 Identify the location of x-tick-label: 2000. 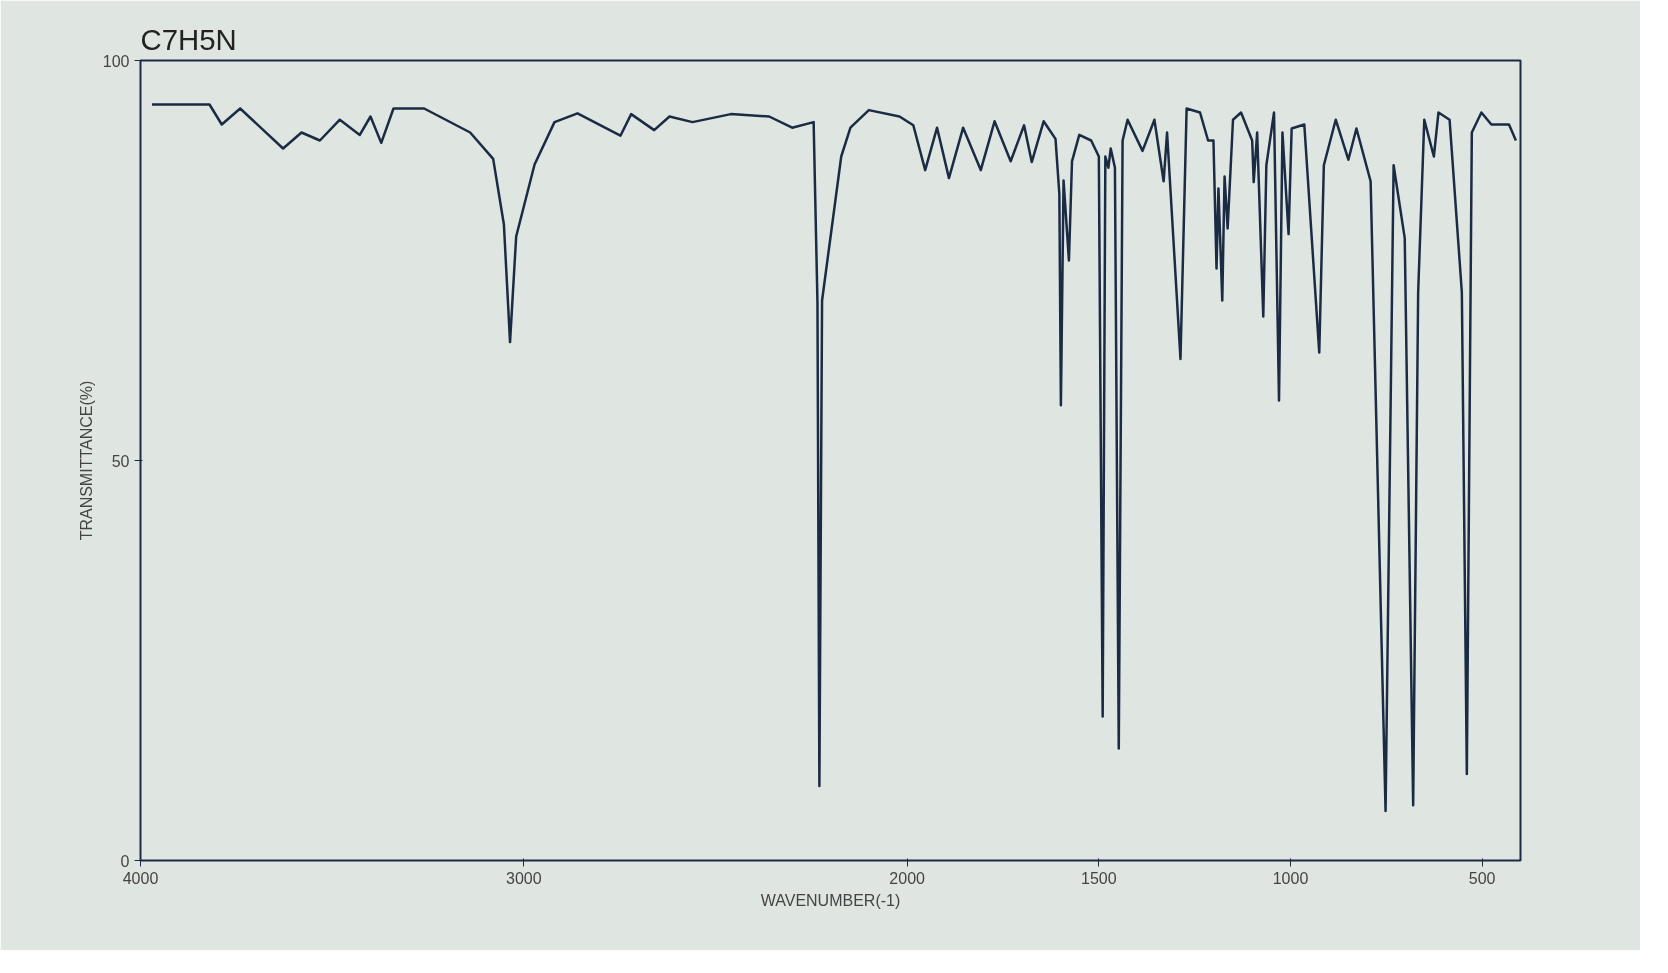
(907, 878).